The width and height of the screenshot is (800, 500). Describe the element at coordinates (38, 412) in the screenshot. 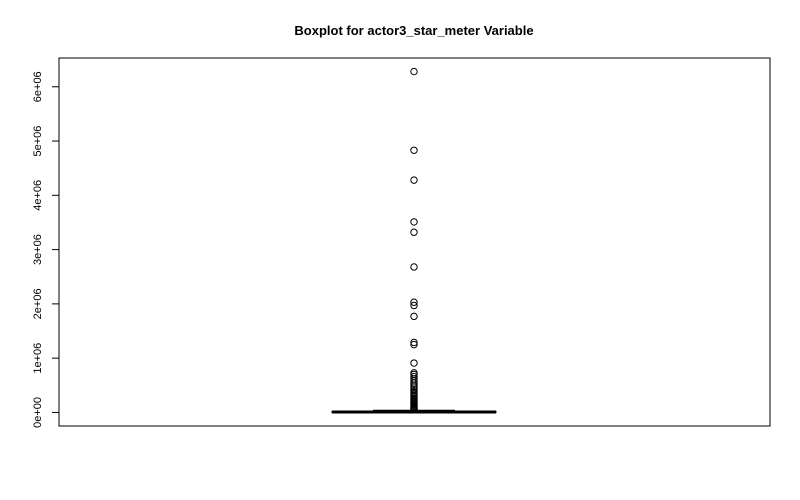

I see `y-tick-label: 0e+00` at that location.